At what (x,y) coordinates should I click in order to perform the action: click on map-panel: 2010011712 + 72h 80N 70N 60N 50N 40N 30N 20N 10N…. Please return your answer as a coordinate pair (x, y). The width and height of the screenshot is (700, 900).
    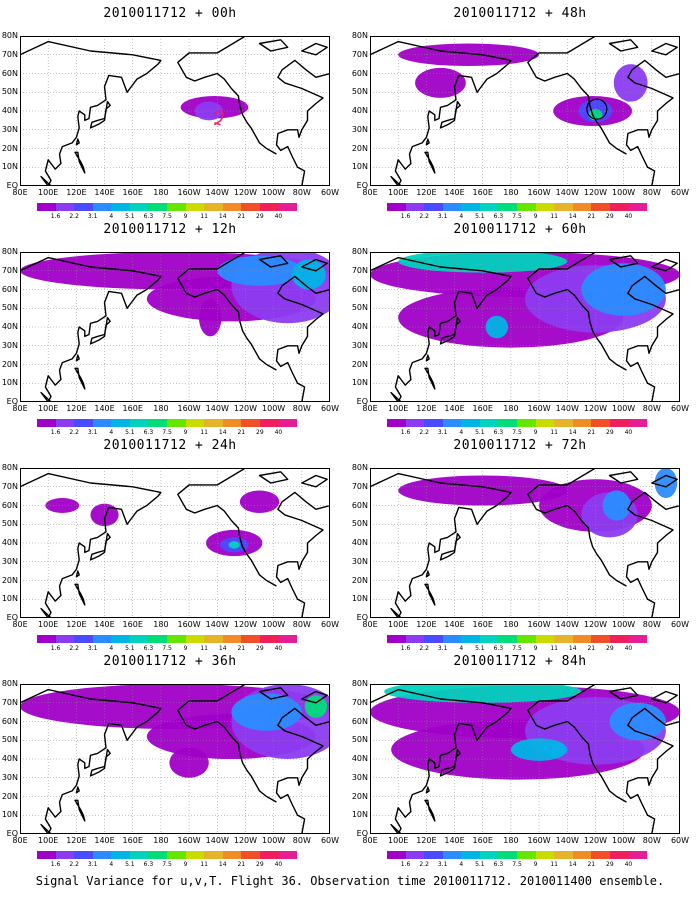
    Looking at the image, I should click on (520, 545).